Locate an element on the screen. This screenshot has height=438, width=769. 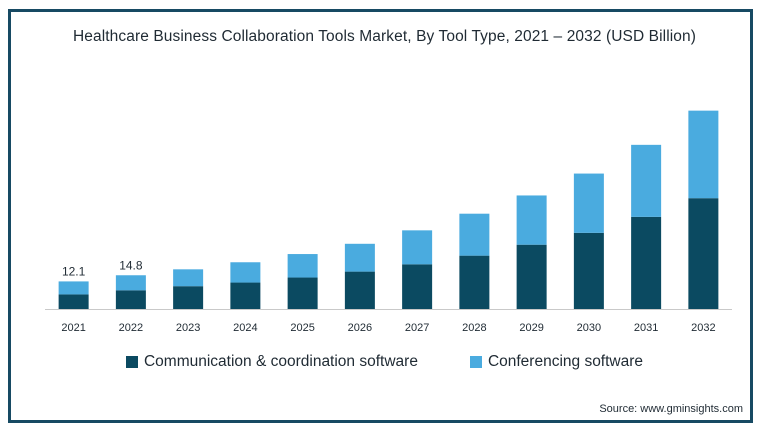
bar-conferencing-2029 is located at coordinates (531, 220).